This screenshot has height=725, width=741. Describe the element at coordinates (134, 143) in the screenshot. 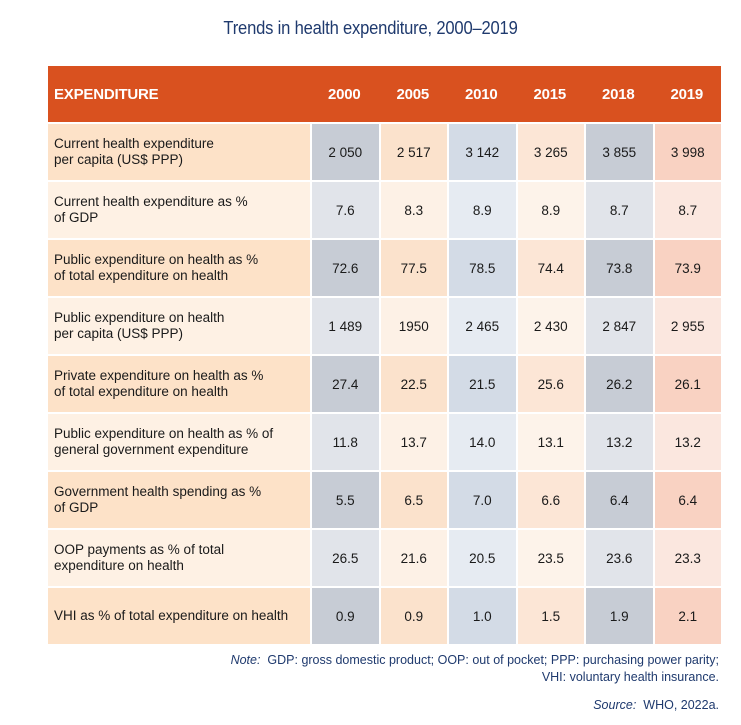

I see `row-label-line1: Current health expenditure` at that location.